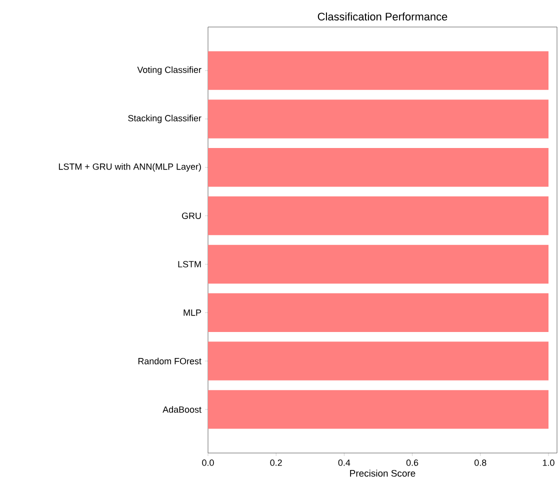 This screenshot has height=499, width=560. Describe the element at coordinates (208, 463) in the screenshot. I see `x-tick-label: 0.0` at that location.